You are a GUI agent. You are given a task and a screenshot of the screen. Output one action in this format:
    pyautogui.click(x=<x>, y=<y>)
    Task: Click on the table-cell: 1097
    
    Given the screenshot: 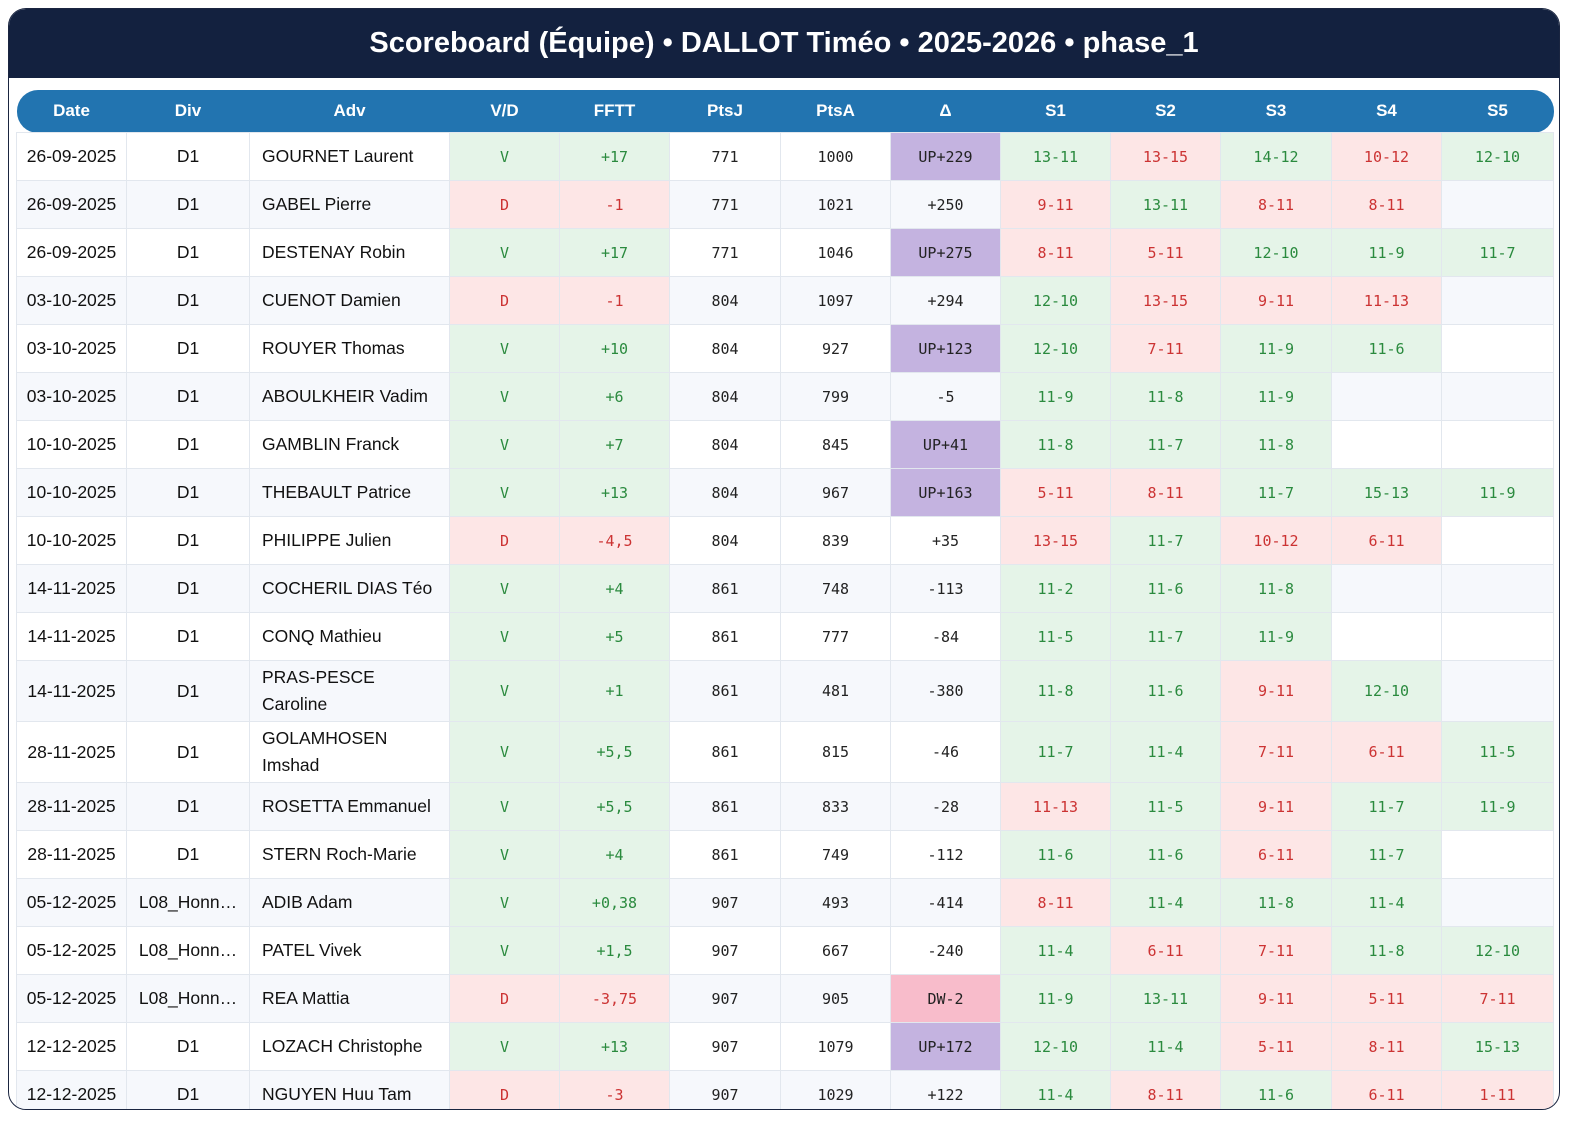 What is the action you would take?
    pyautogui.click(x=835, y=300)
    